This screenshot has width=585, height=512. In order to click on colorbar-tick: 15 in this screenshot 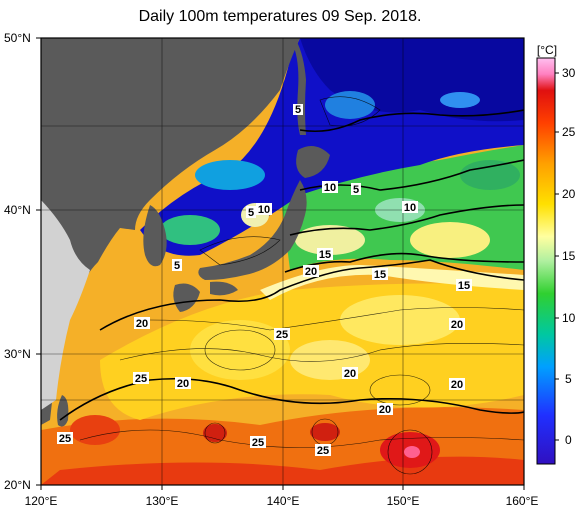, I will do `click(569, 256)`.